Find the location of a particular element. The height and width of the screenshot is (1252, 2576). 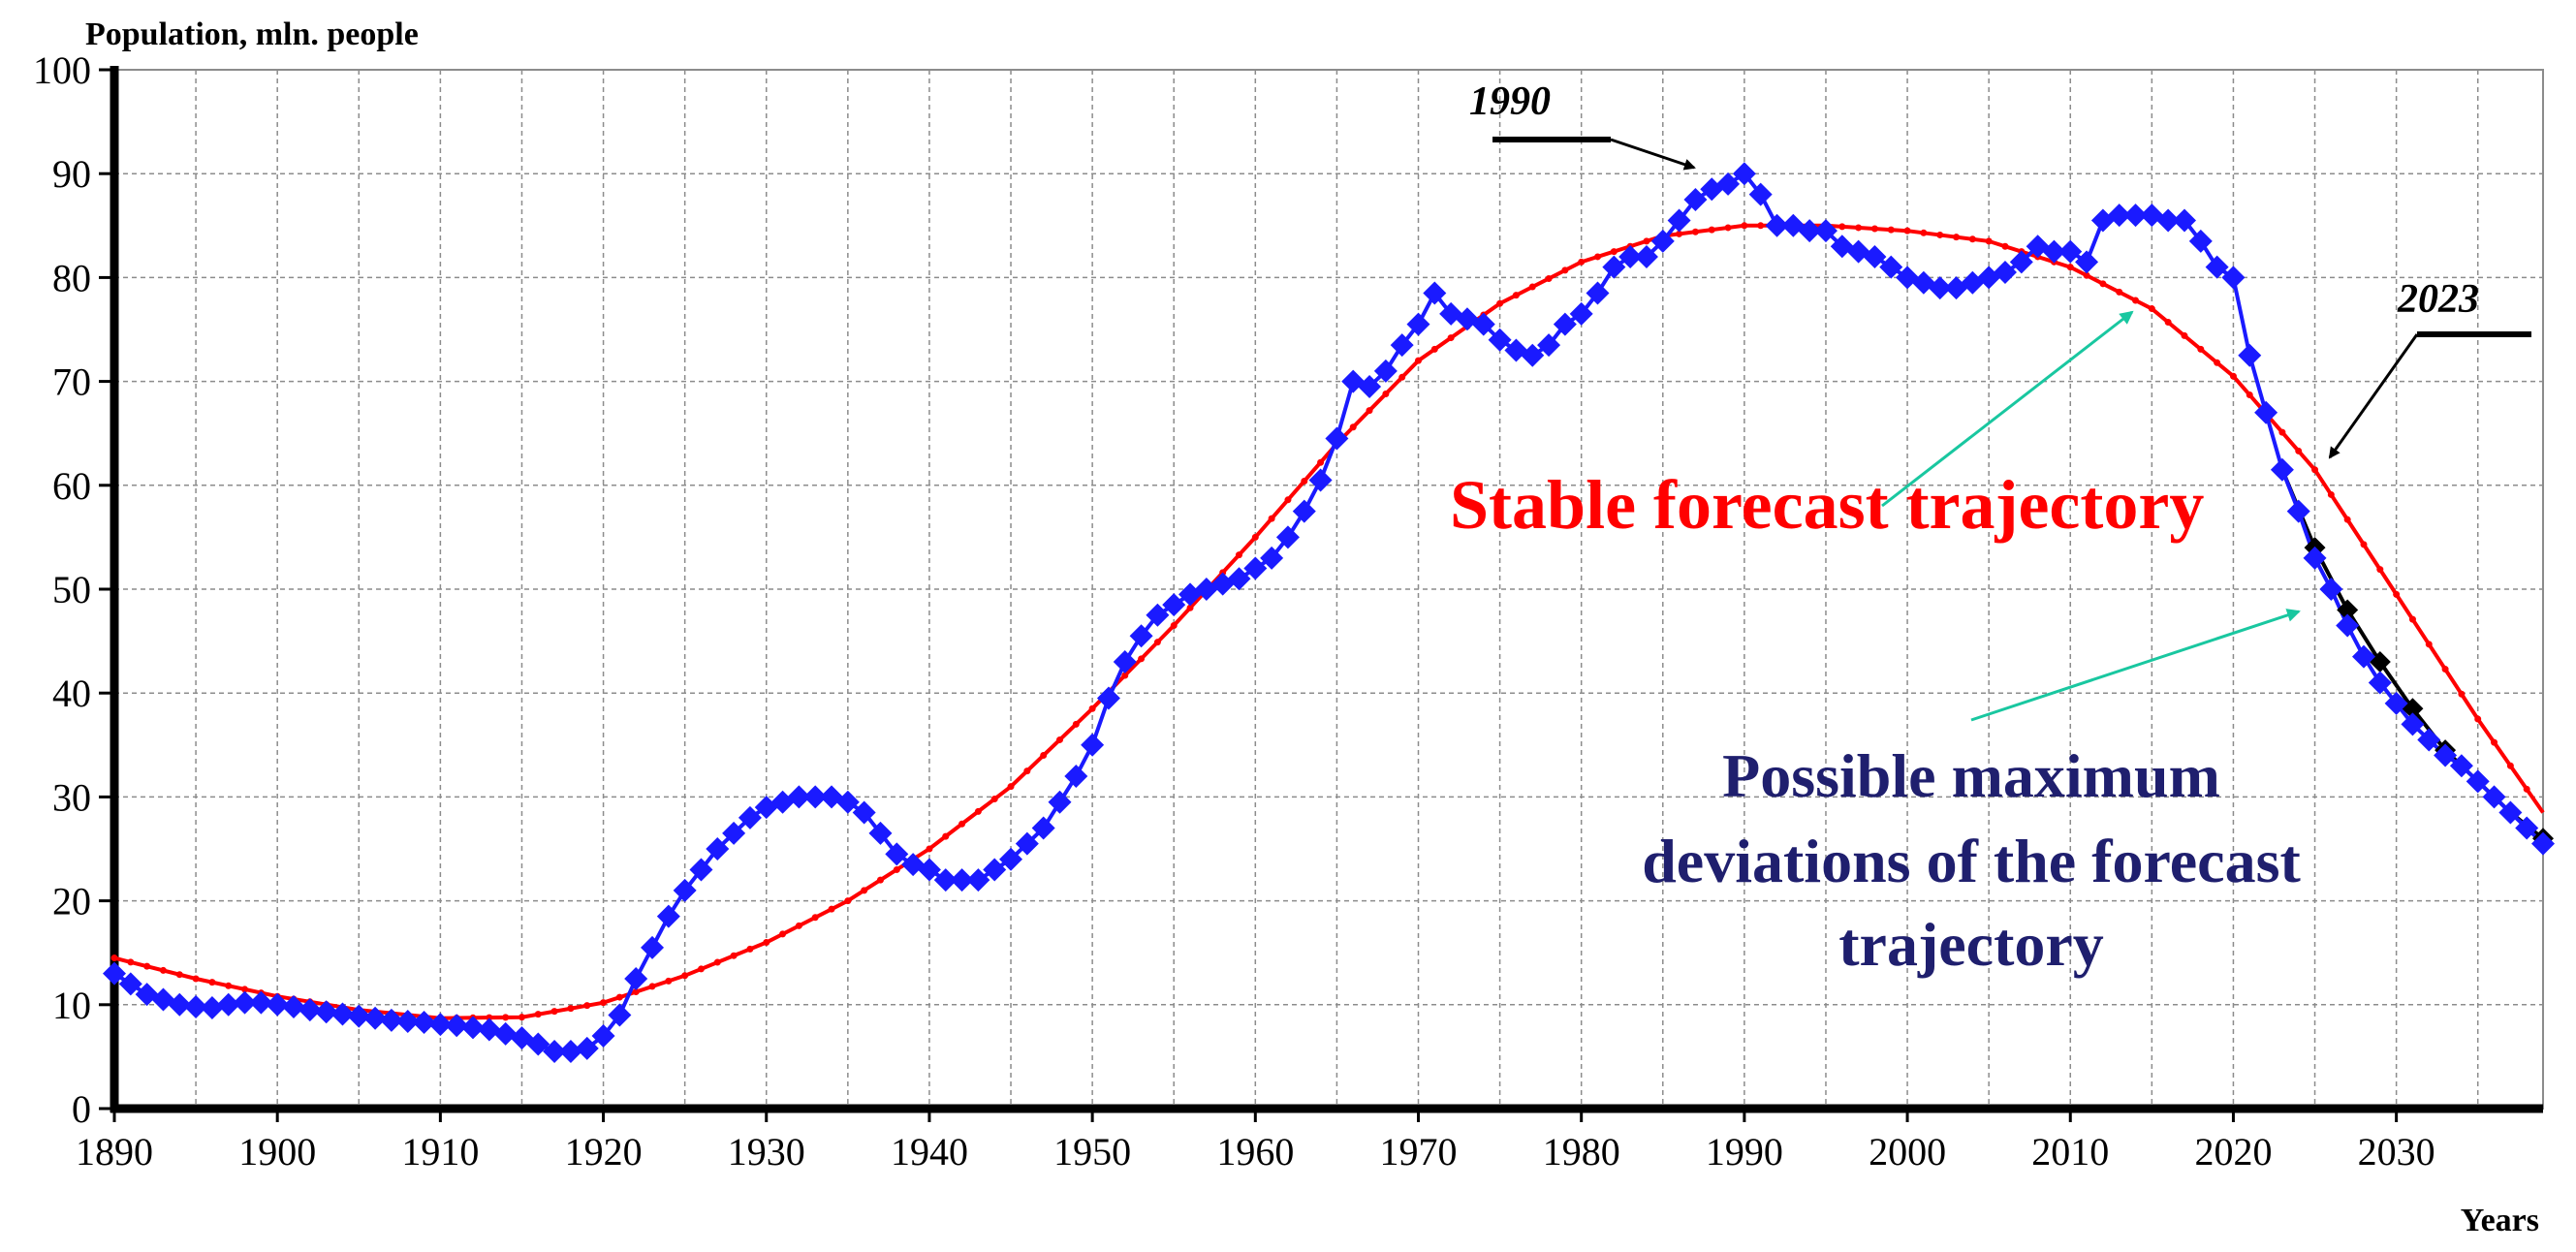

stable-trajectory-label: Stable forecast trajectory is located at coordinates (1827, 505).